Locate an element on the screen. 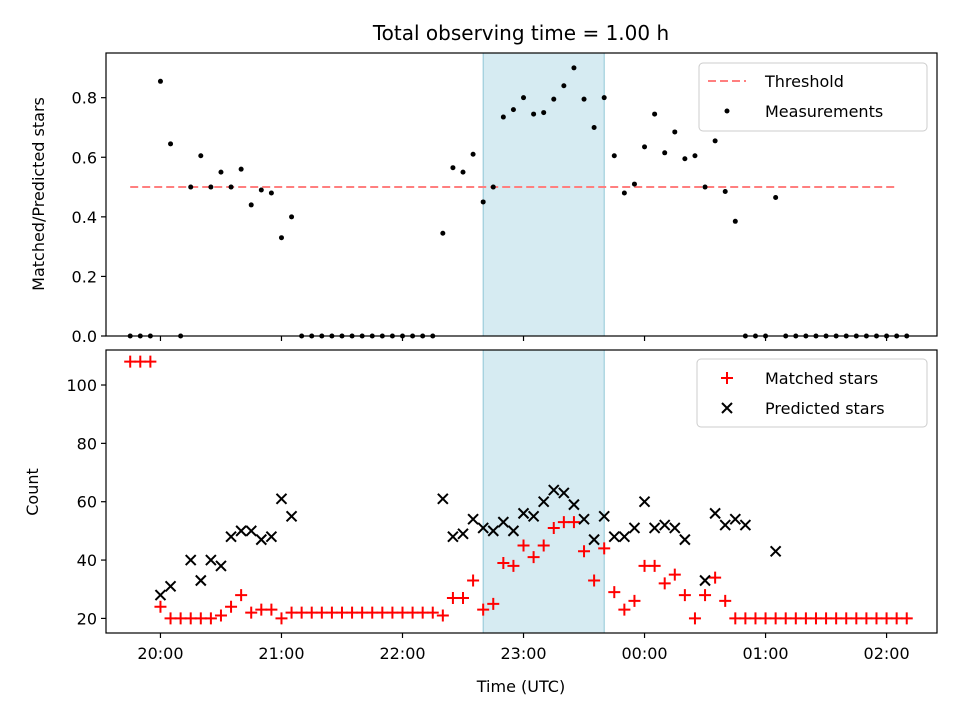 The width and height of the screenshot is (960, 720). x-tick-label: 01:00 is located at coordinates (766, 653).